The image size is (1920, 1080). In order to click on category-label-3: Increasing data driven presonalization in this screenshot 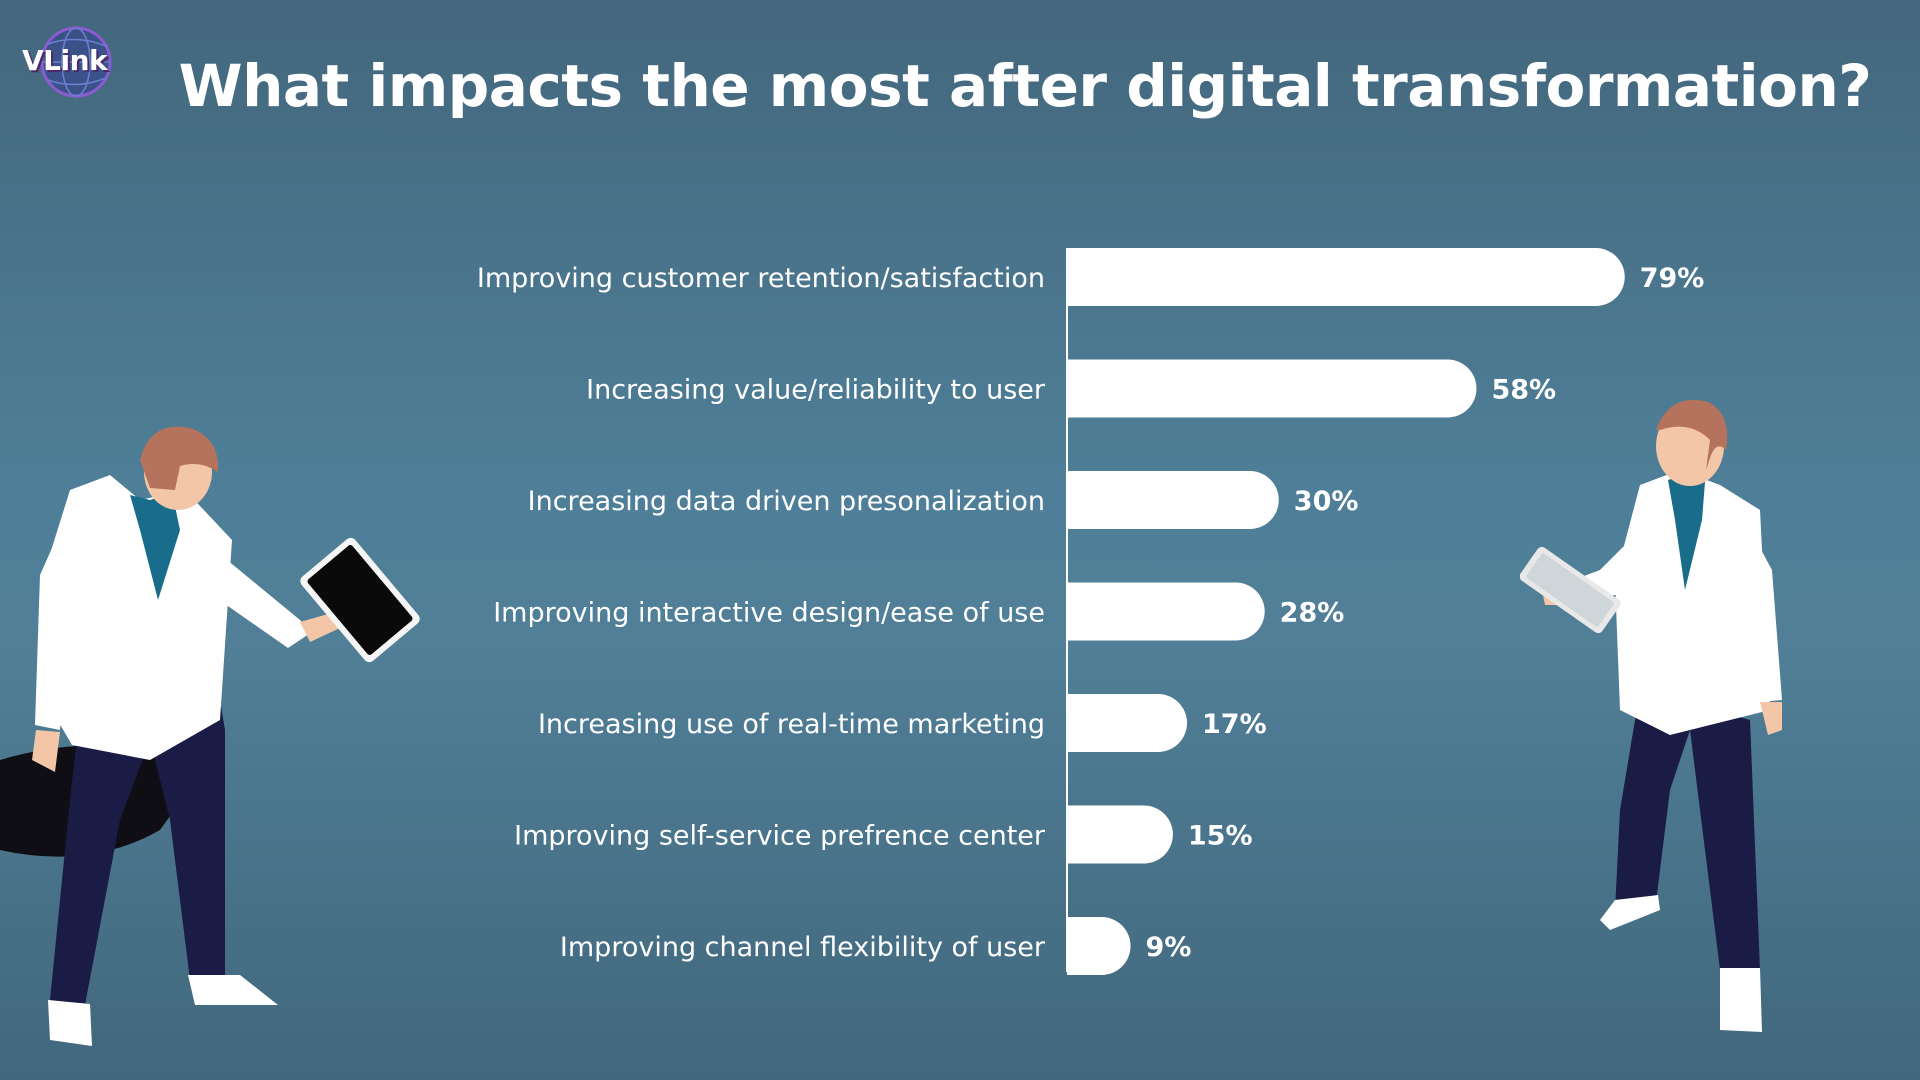, I will do `click(786, 501)`.